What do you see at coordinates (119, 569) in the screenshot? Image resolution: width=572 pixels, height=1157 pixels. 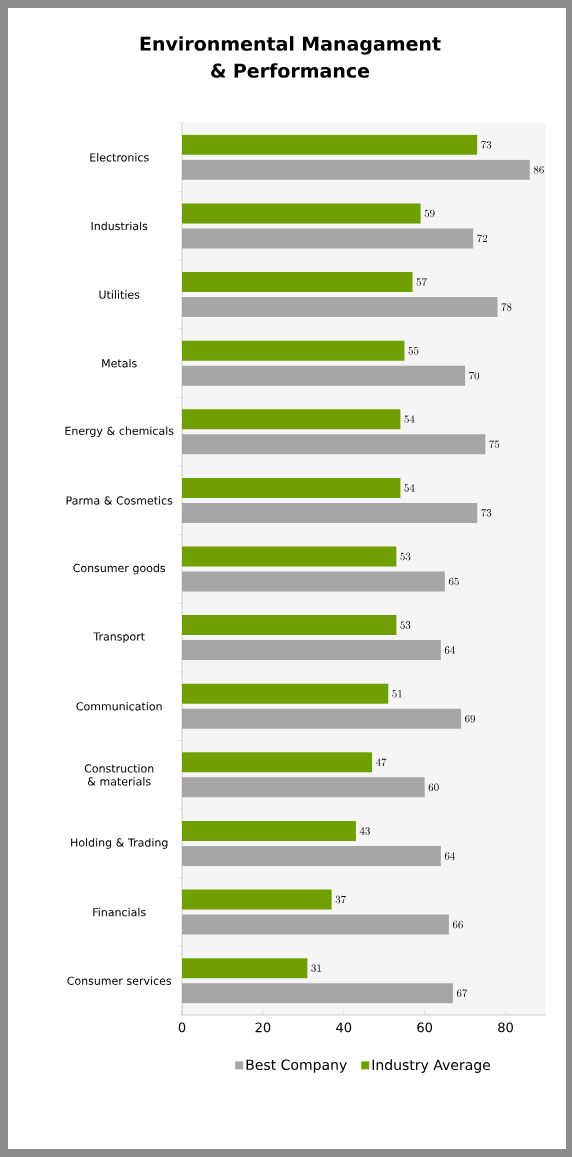 I see `y-tick-label: Consumer goods` at bounding box center [119, 569].